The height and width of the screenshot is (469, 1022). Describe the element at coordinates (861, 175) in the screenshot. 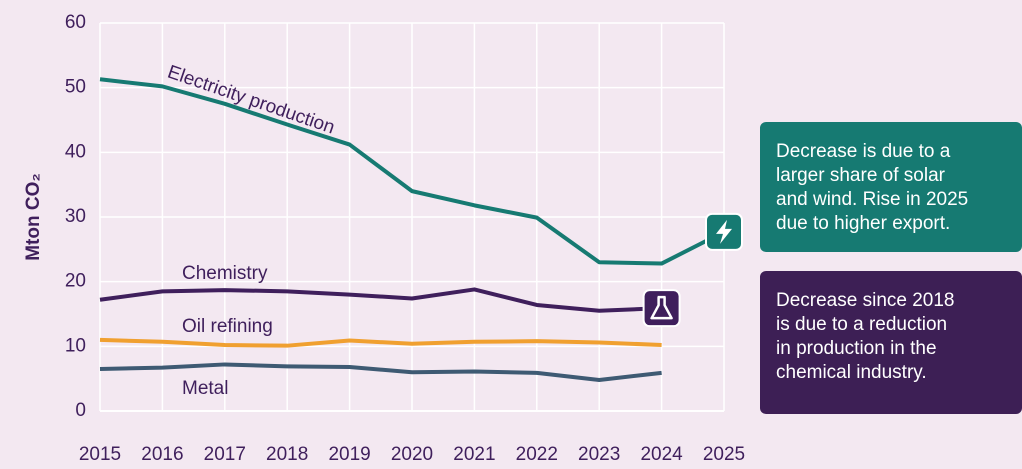

I see `annotation-text: larger share of solar` at that location.